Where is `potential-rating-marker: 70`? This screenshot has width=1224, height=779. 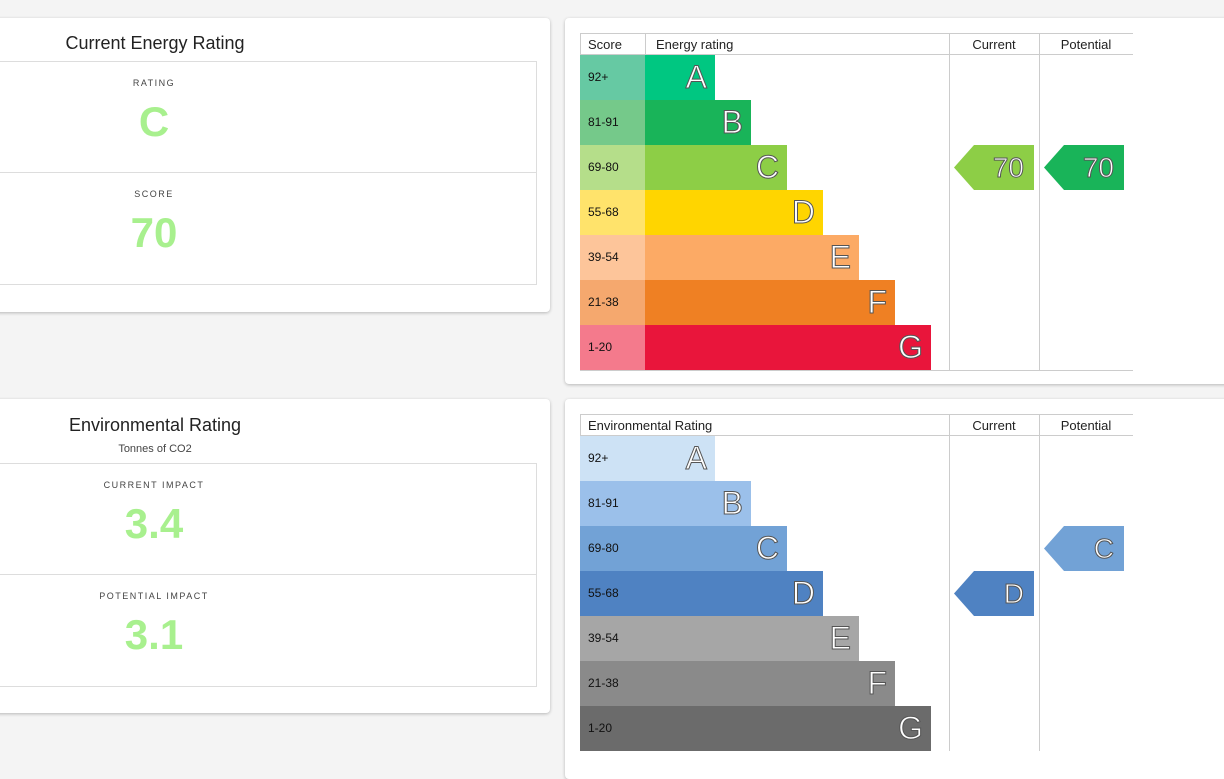
potential-rating-marker: 70 is located at coordinates (1084, 167).